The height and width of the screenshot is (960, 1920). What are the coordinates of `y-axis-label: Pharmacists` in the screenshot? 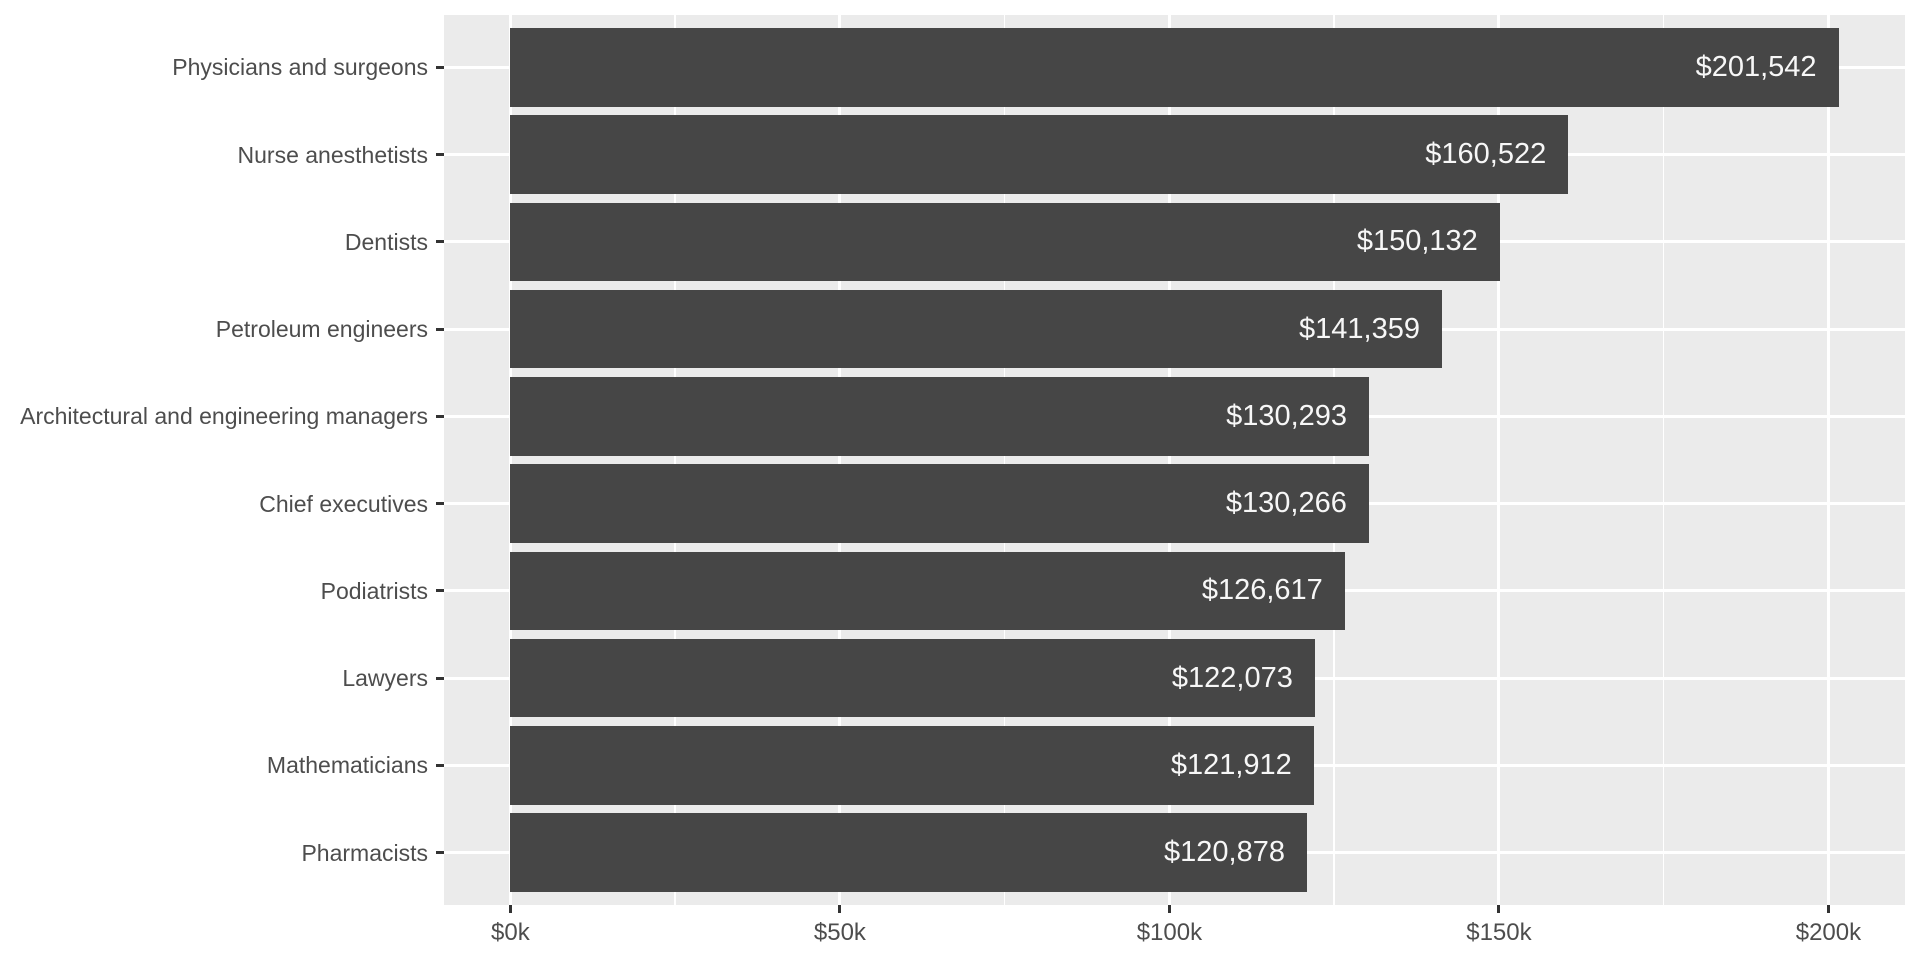 It's located at (364, 852).